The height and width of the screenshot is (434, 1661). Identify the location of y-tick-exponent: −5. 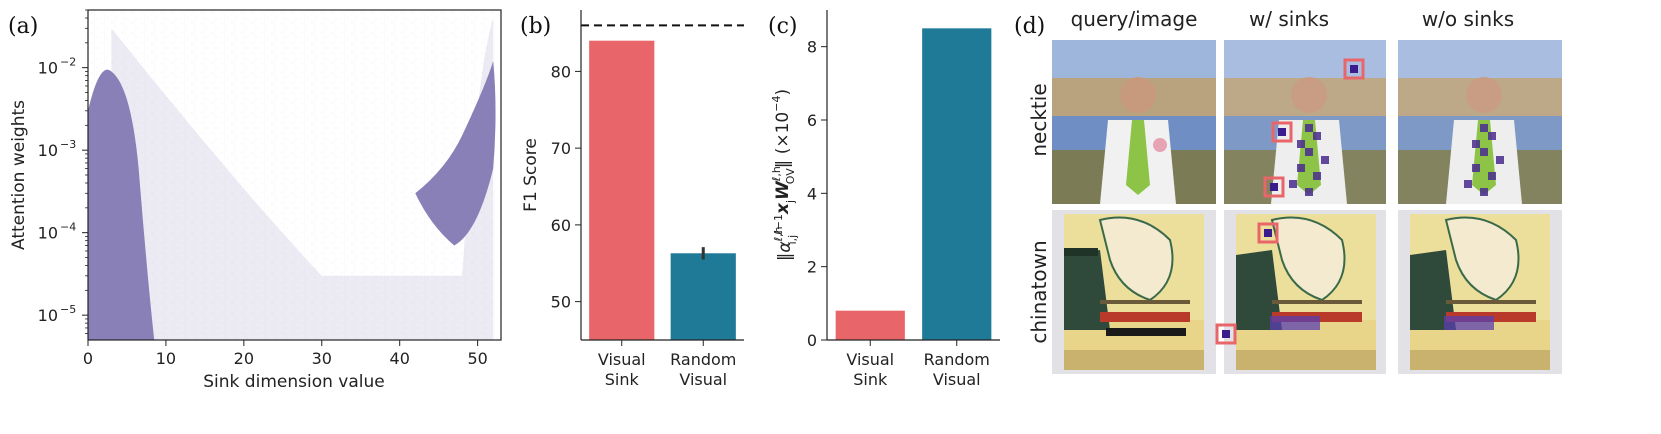
(68, 309).